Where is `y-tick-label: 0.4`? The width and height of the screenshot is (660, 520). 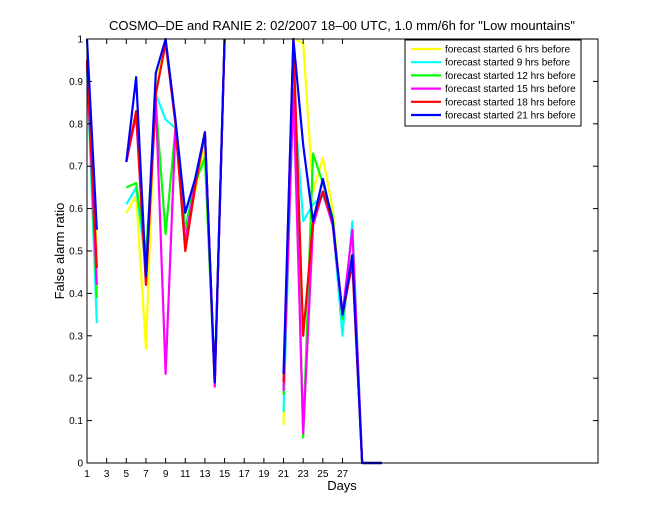 y-tick-label: 0.4 is located at coordinates (76, 294).